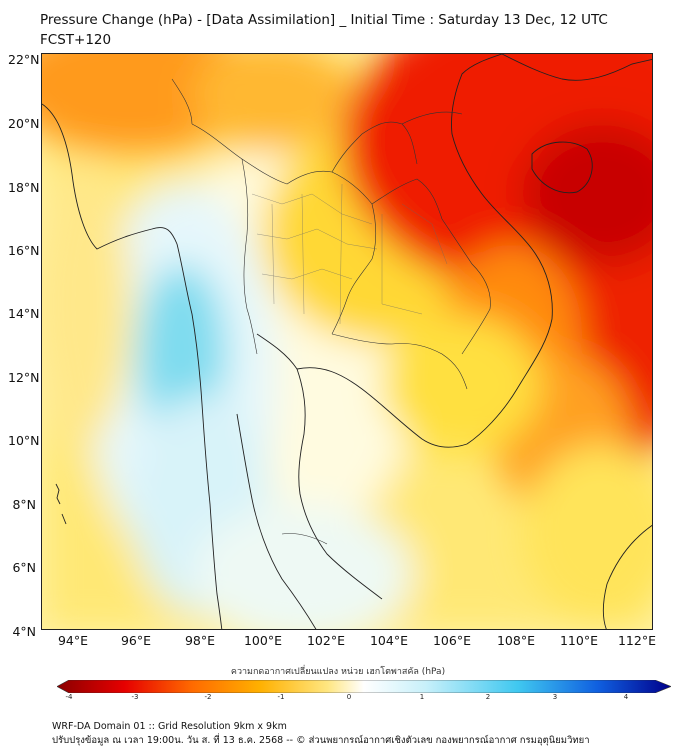 This screenshot has height=756, width=676. What do you see at coordinates (24, 440) in the screenshot?
I see `lat-label-10n: 10°N` at bounding box center [24, 440].